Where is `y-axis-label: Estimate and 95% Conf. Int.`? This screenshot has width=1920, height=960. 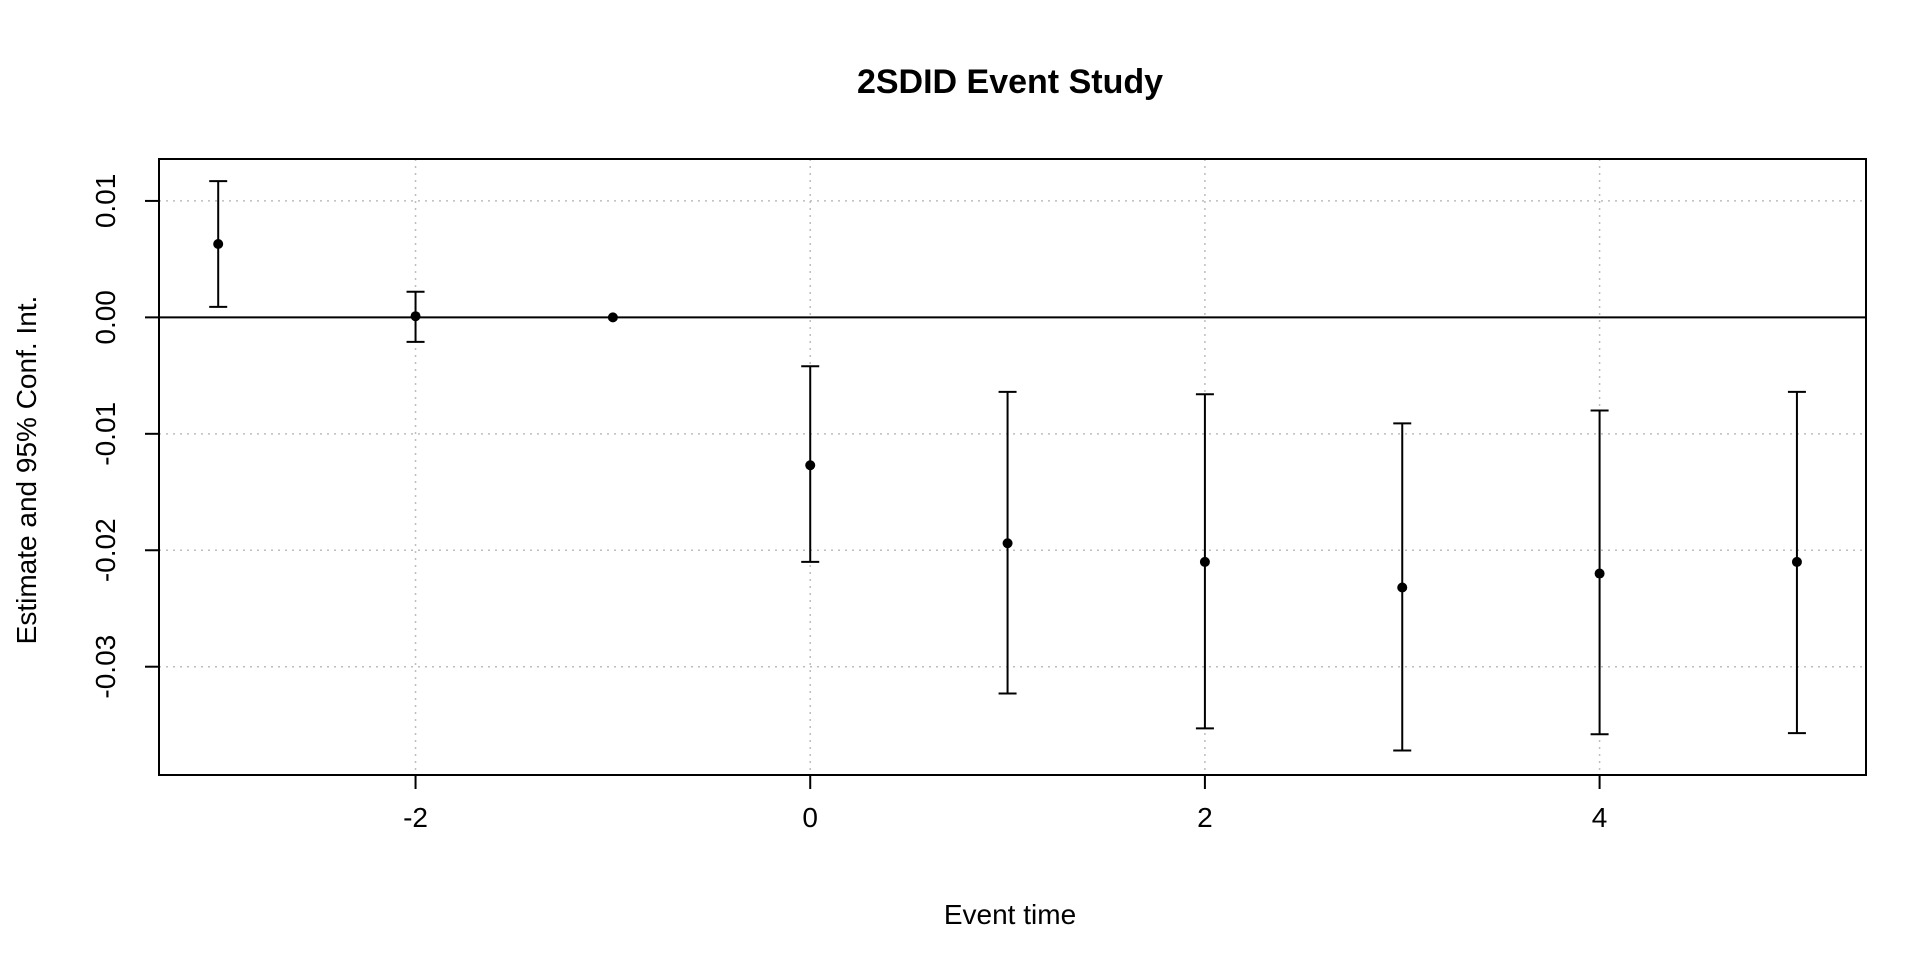
y-axis-label: Estimate and 95% Conf. Int. is located at coordinates (26, 470).